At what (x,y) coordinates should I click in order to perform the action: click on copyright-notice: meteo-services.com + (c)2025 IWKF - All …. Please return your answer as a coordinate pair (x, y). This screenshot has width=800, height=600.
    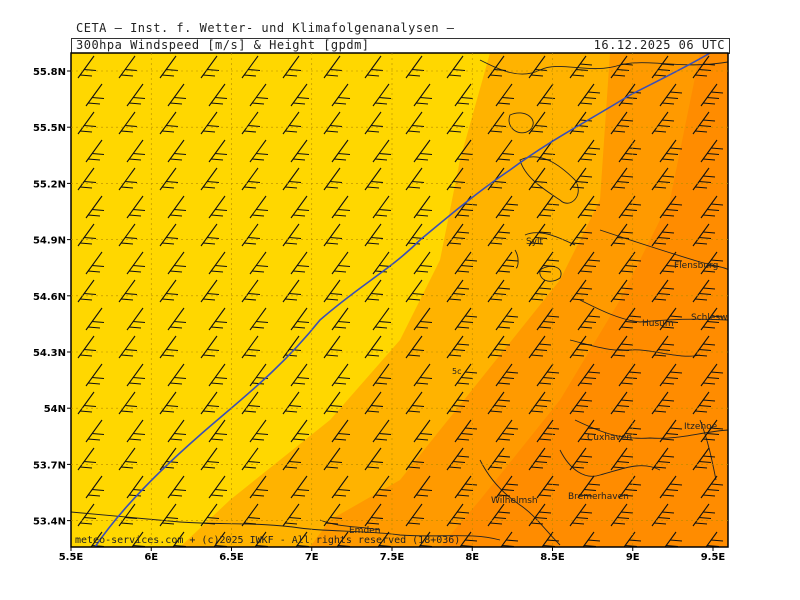
    Looking at the image, I should click on (267, 540).